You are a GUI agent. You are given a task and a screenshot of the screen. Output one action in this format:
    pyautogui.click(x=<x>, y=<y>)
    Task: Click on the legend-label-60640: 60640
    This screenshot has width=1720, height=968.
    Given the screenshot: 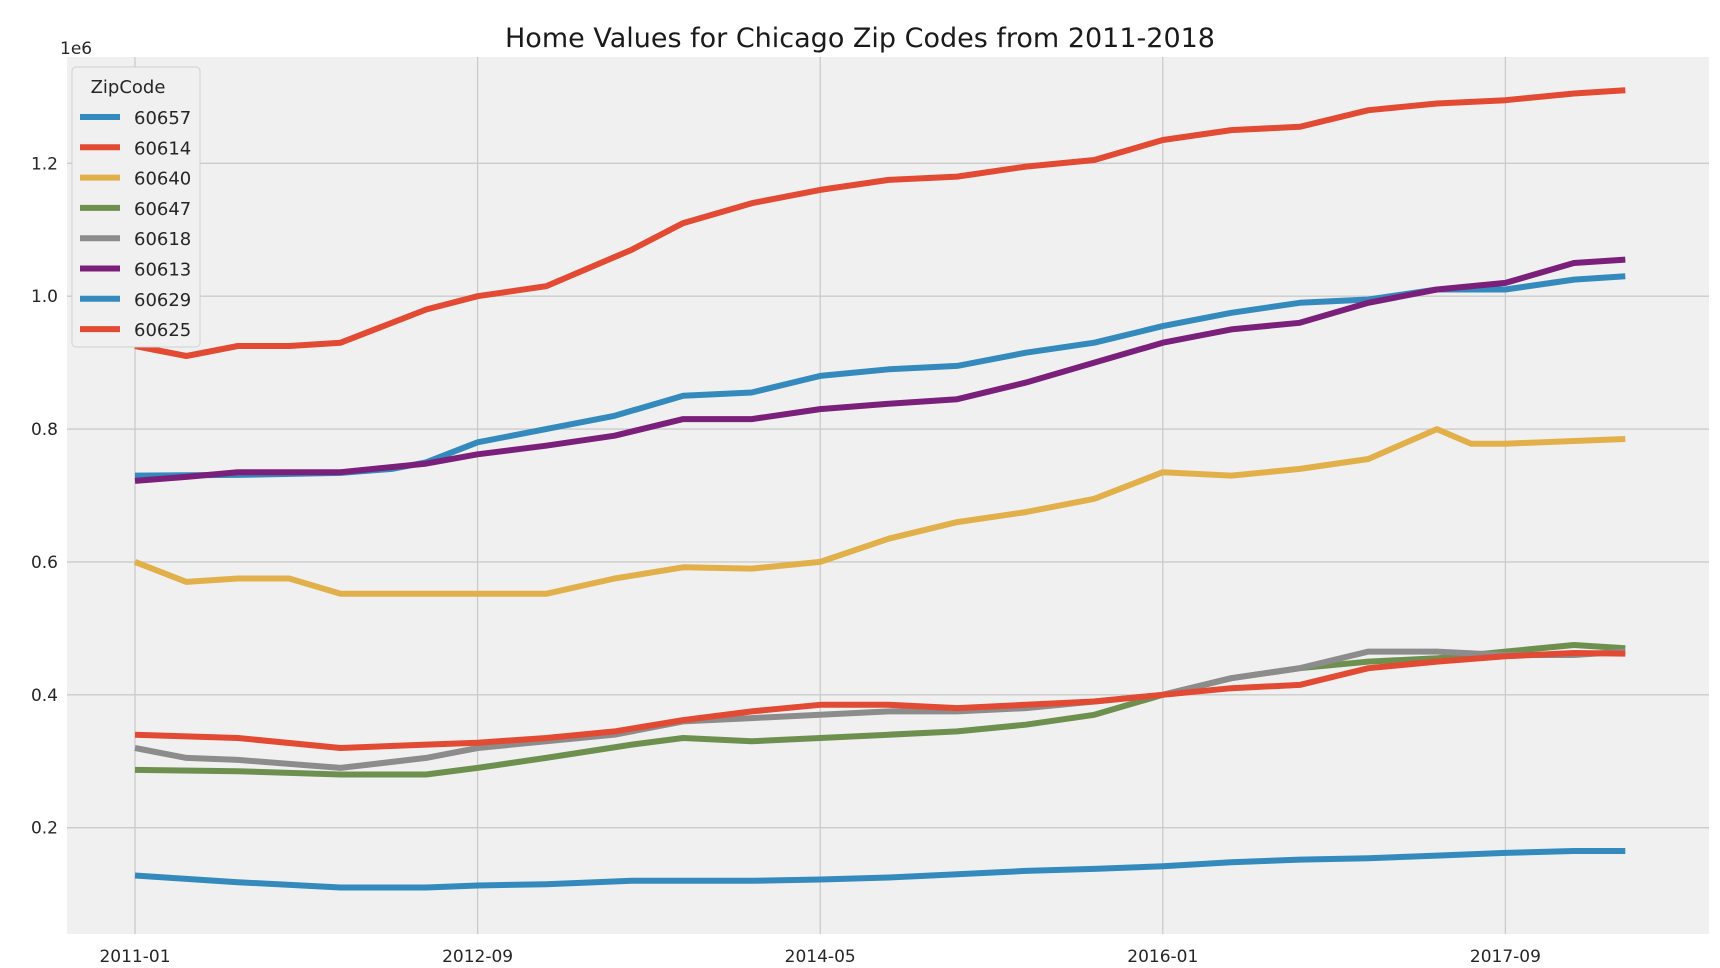 What is the action you would take?
    pyautogui.click(x=162, y=179)
    